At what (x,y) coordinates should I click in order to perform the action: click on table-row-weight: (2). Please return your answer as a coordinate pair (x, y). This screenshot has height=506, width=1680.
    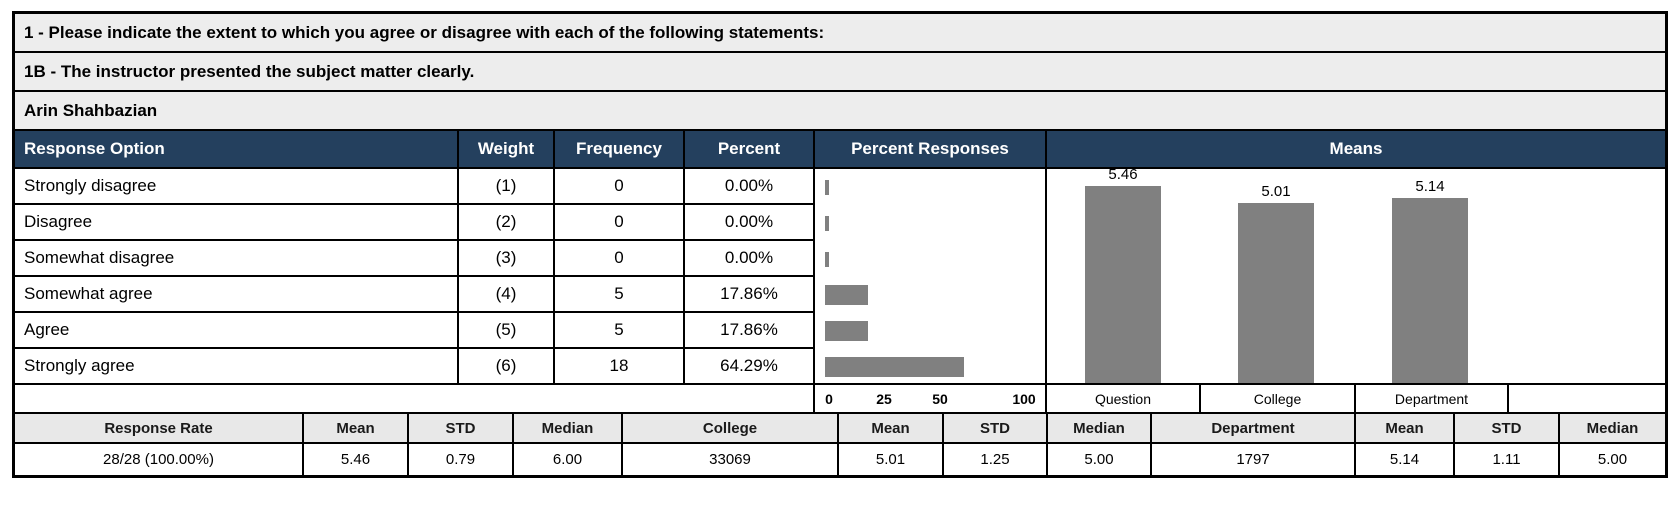
    Looking at the image, I should click on (507, 223).